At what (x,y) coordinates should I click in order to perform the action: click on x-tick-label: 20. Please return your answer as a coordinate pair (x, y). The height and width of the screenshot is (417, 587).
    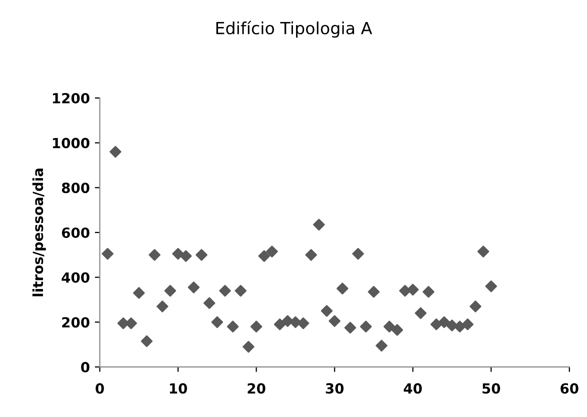
    Looking at the image, I should click on (257, 388).